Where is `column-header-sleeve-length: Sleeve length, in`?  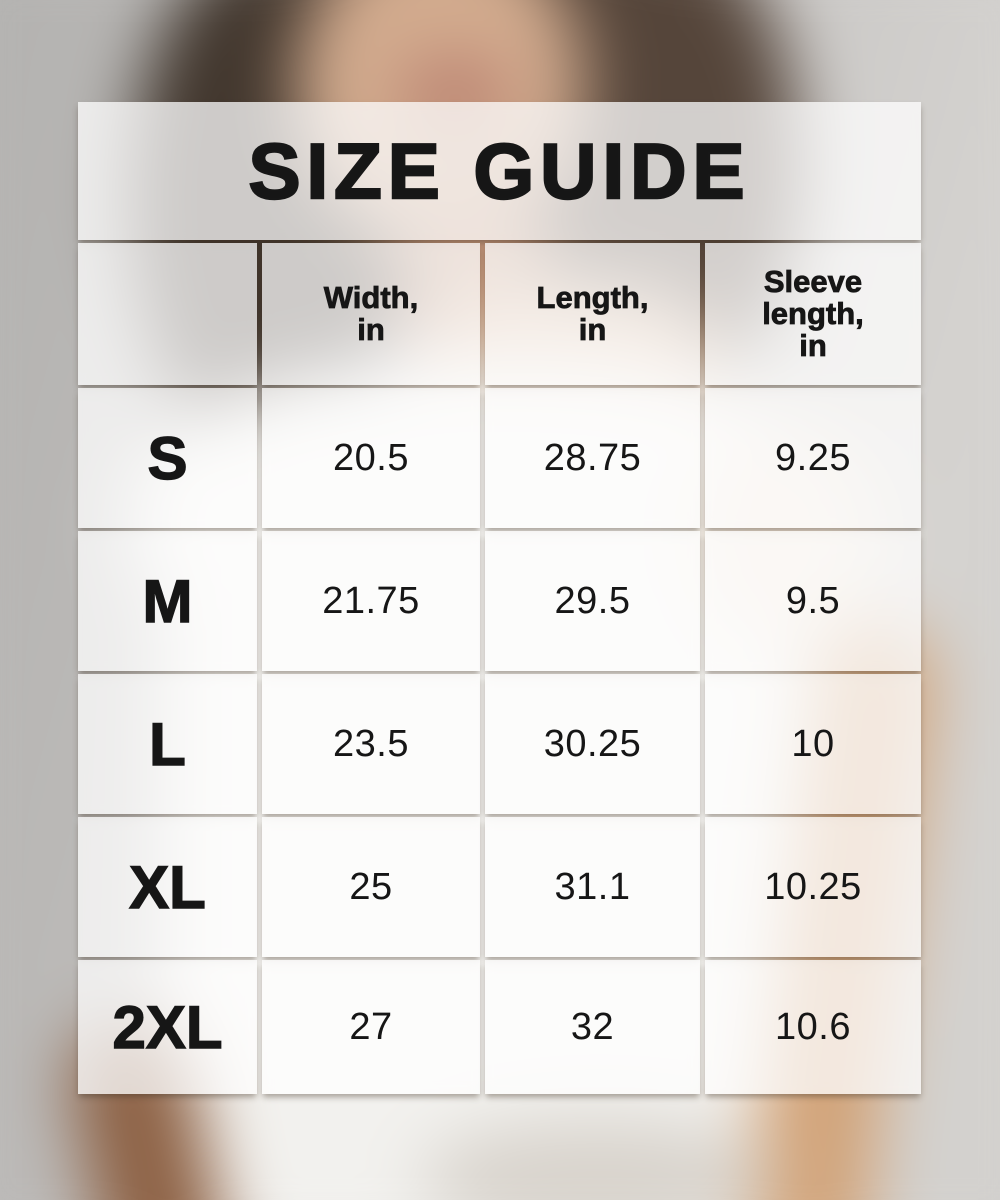 column-header-sleeve-length: Sleeve length, in is located at coordinates (813, 314).